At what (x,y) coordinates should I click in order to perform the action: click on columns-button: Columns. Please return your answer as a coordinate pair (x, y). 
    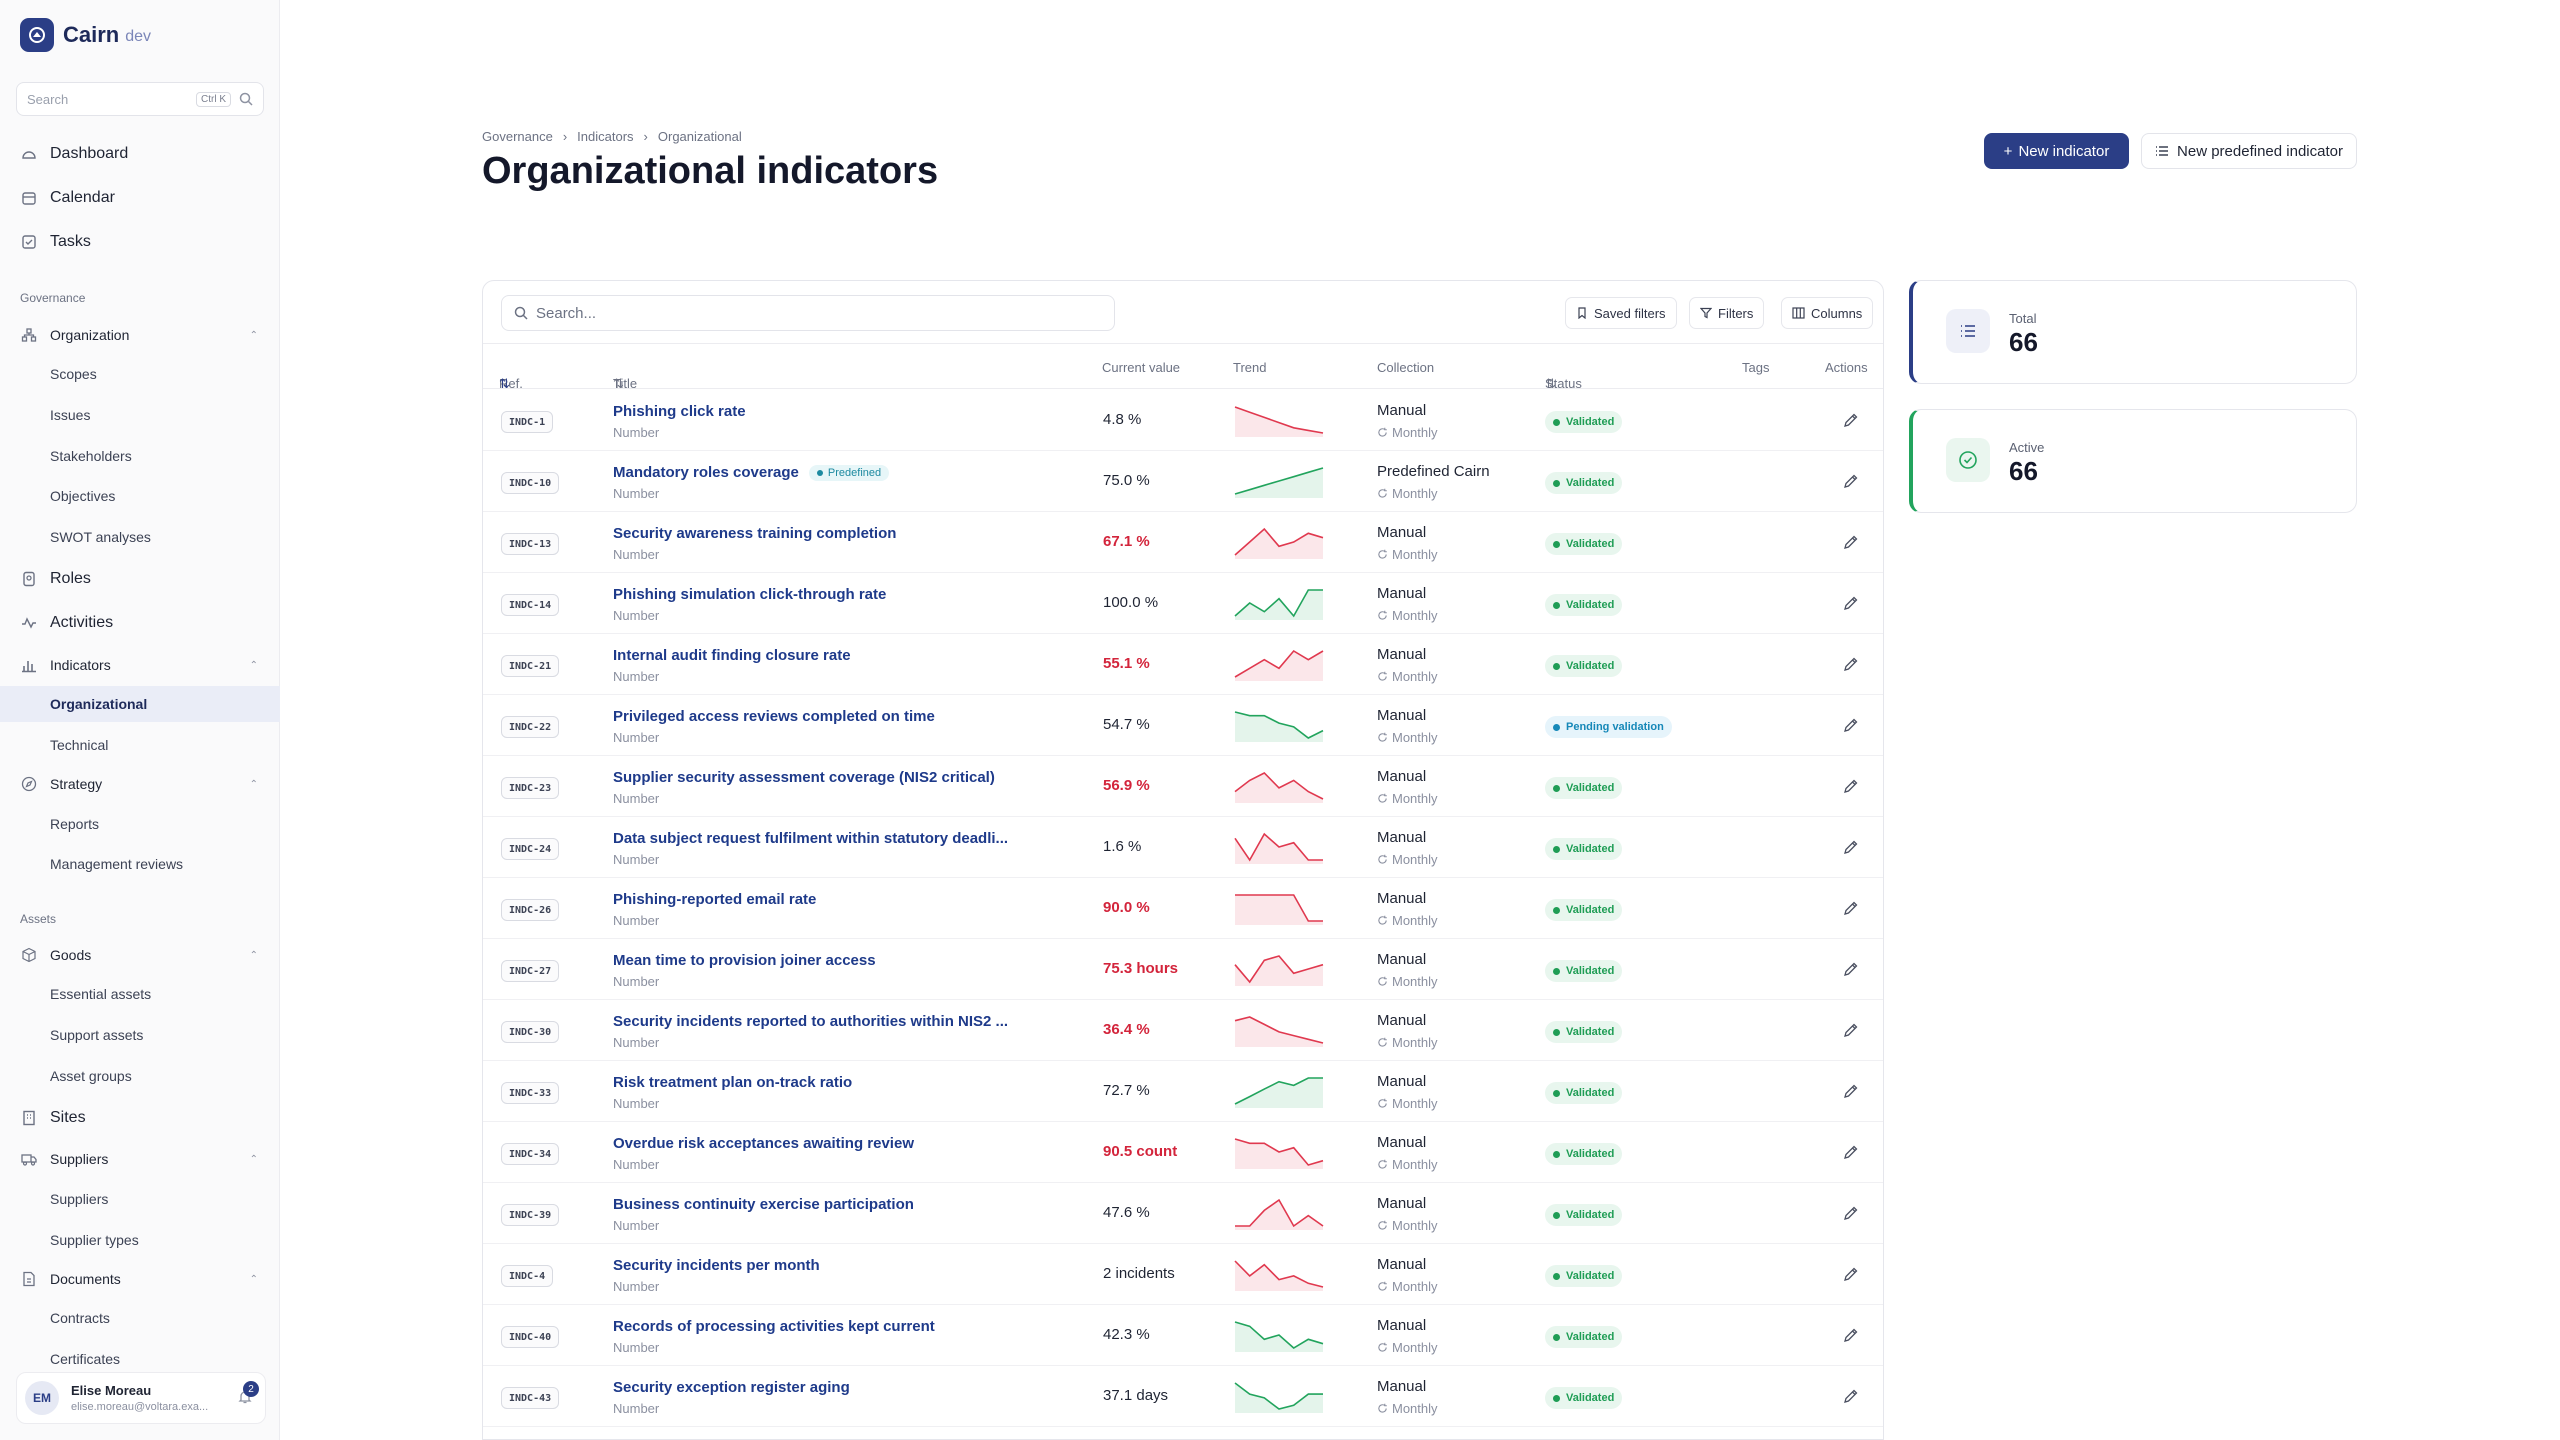
    Looking at the image, I should click on (1827, 313).